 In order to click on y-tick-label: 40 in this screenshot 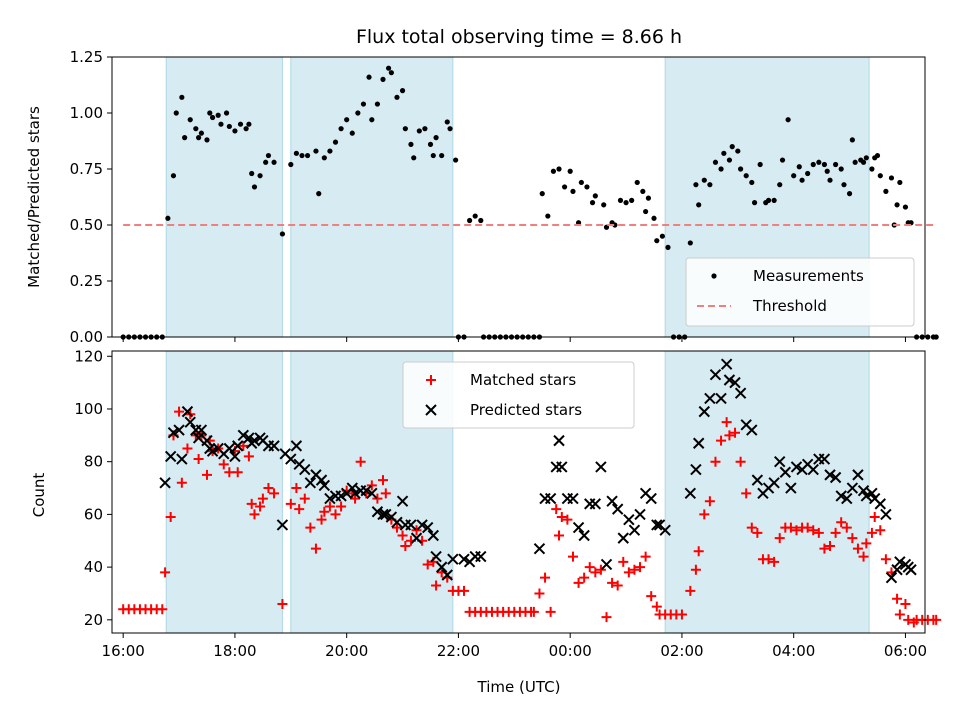, I will do `click(93, 567)`.